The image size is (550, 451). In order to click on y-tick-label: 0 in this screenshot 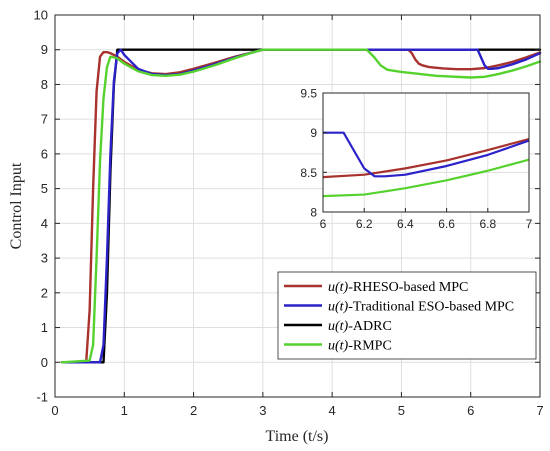, I will do `click(44, 362)`.